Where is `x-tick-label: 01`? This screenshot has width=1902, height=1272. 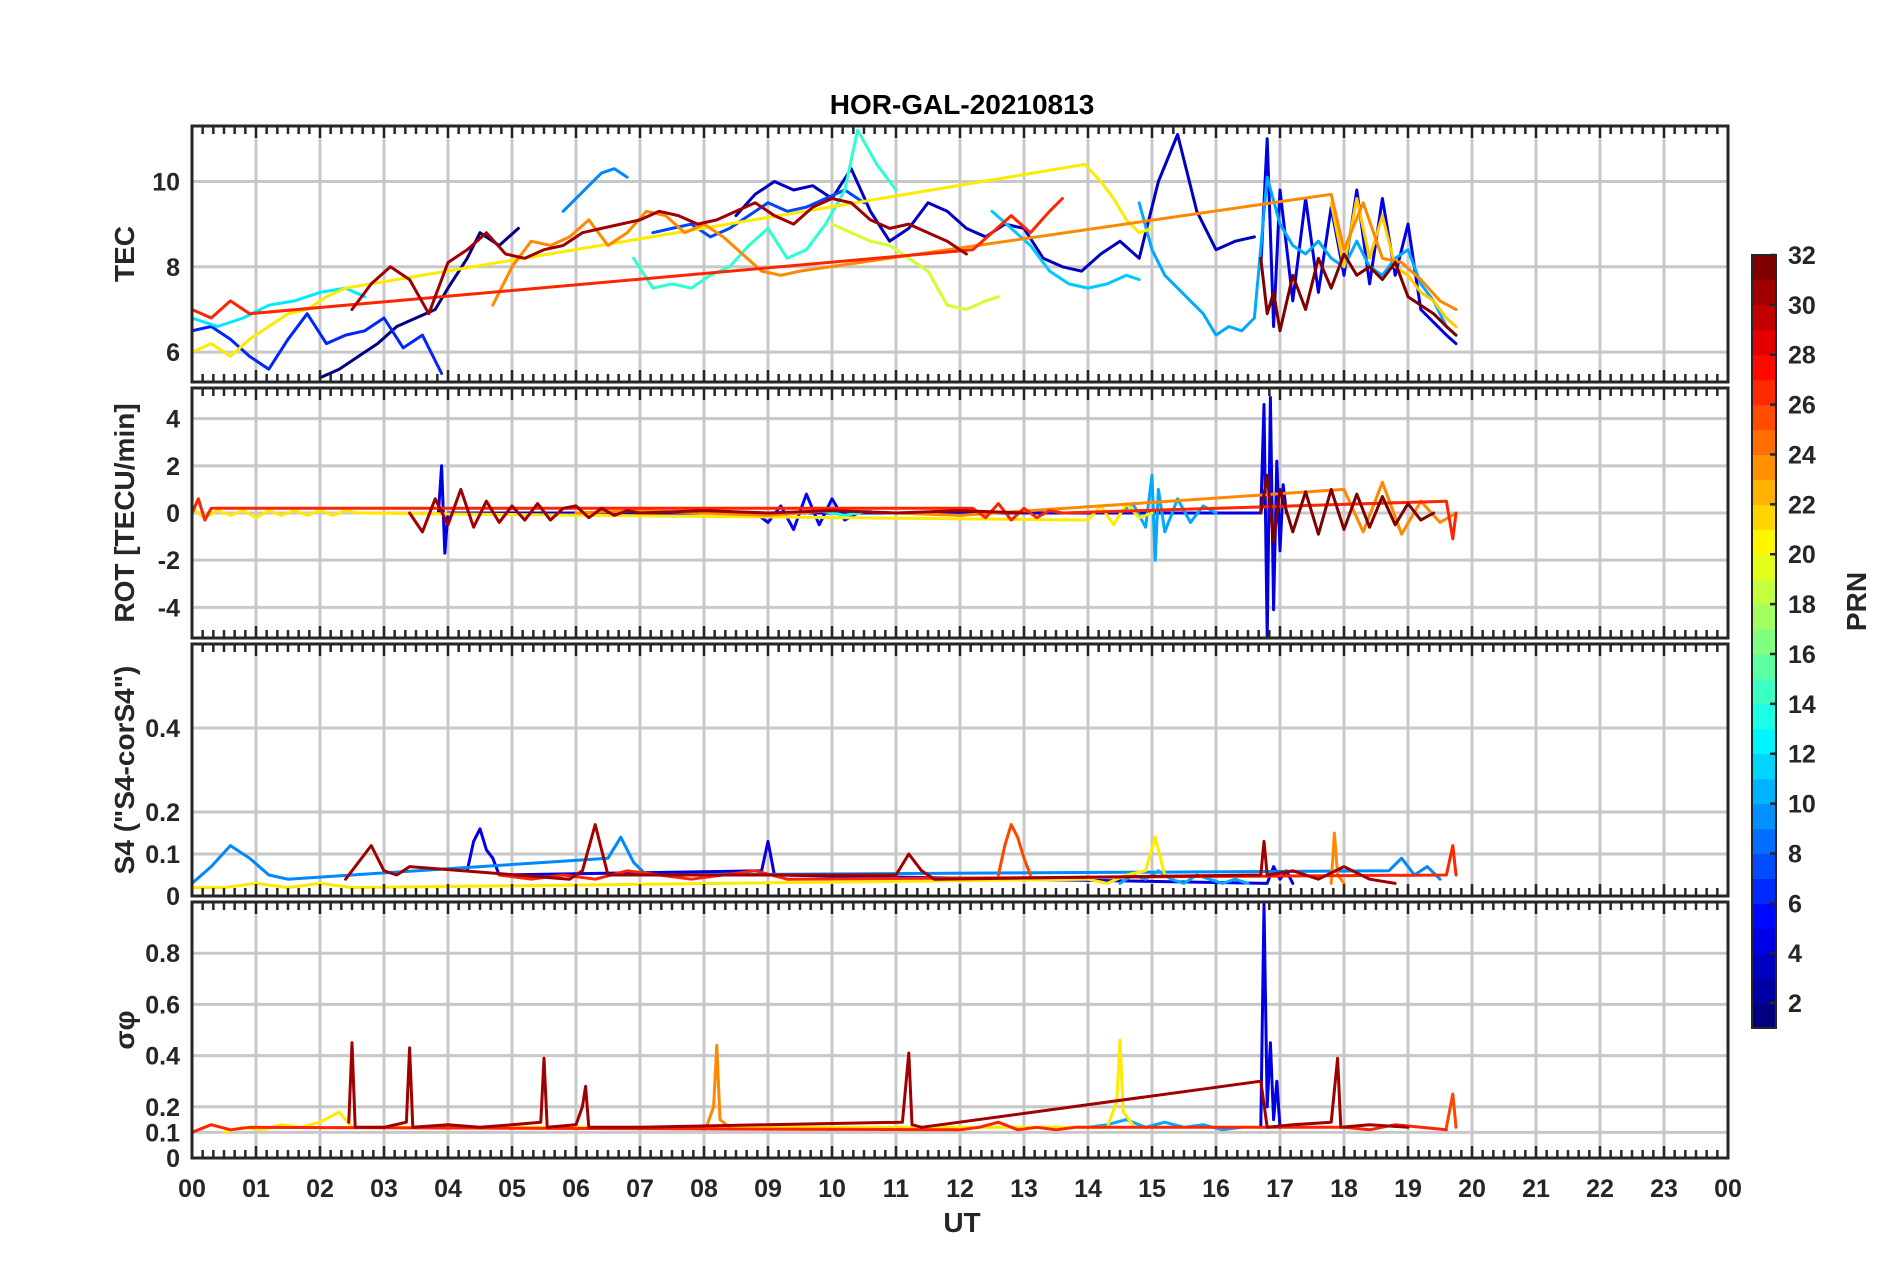 x-tick-label: 01 is located at coordinates (256, 1189).